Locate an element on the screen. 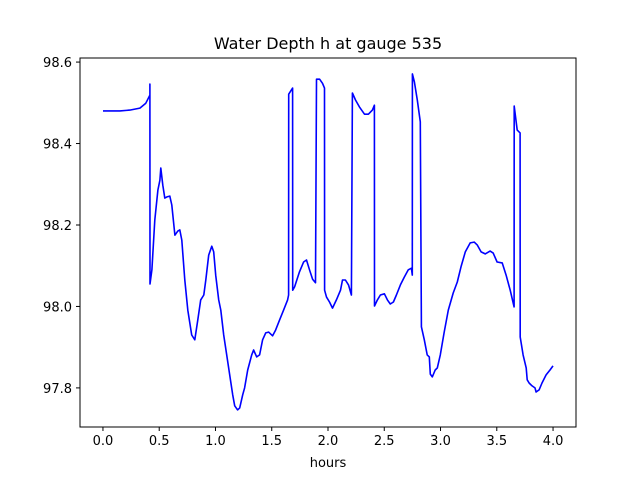 This screenshot has width=640, height=480. x-tick-label: 0.5 is located at coordinates (159, 441).